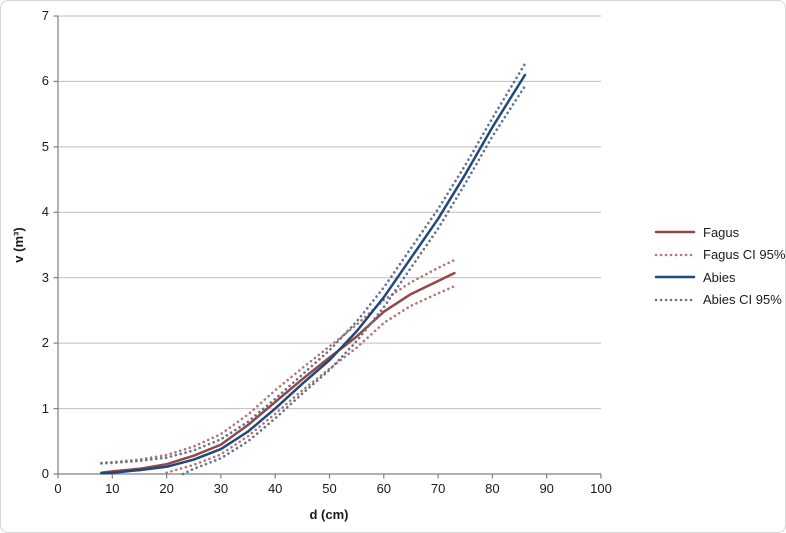 The image size is (786, 533). I want to click on x-tick-label-0: 0, so click(58, 488).